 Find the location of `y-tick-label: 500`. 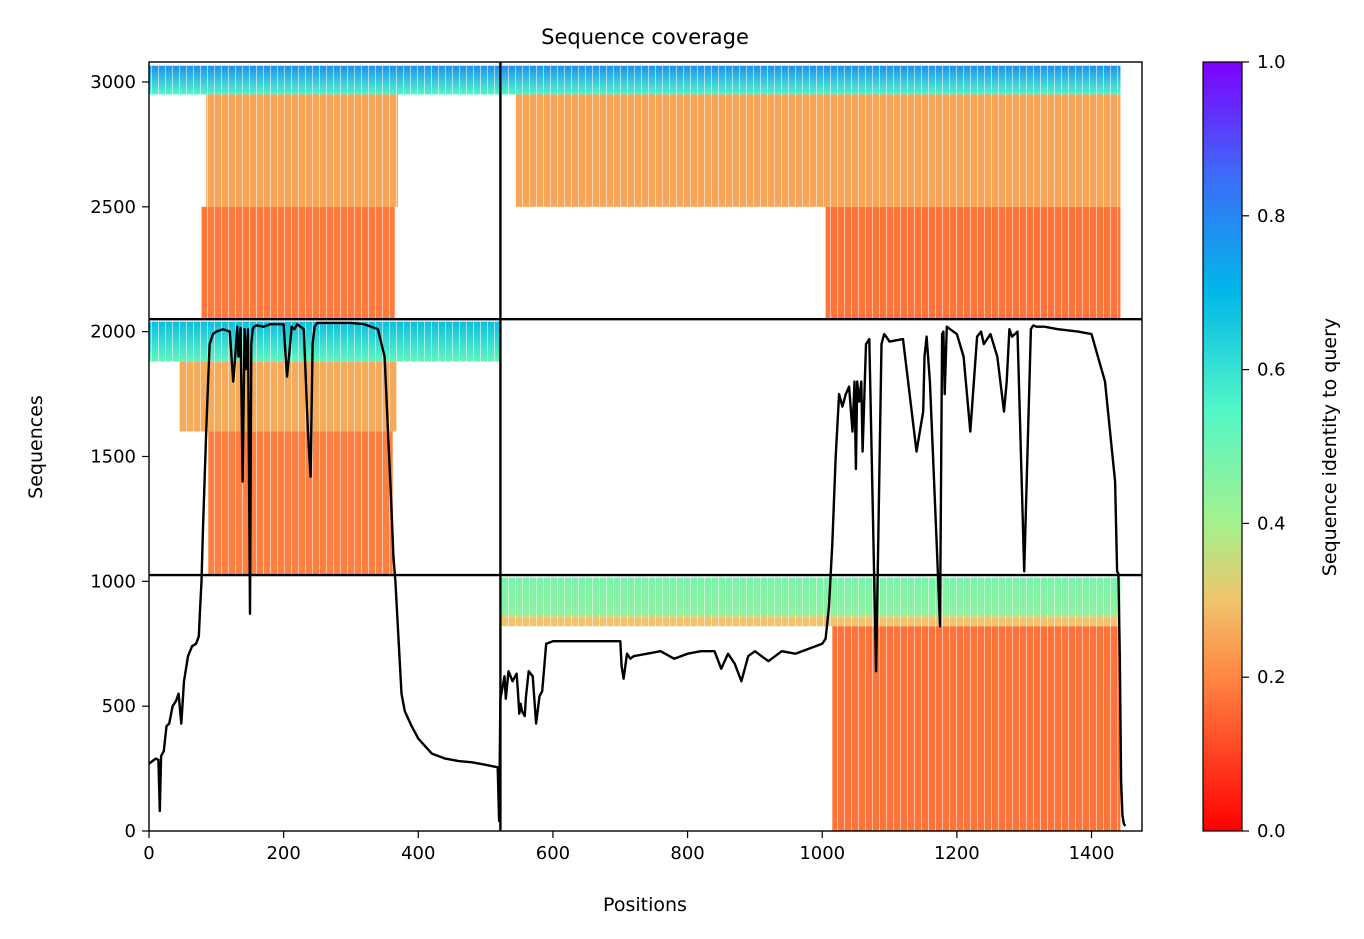

y-tick-label: 500 is located at coordinates (119, 706).